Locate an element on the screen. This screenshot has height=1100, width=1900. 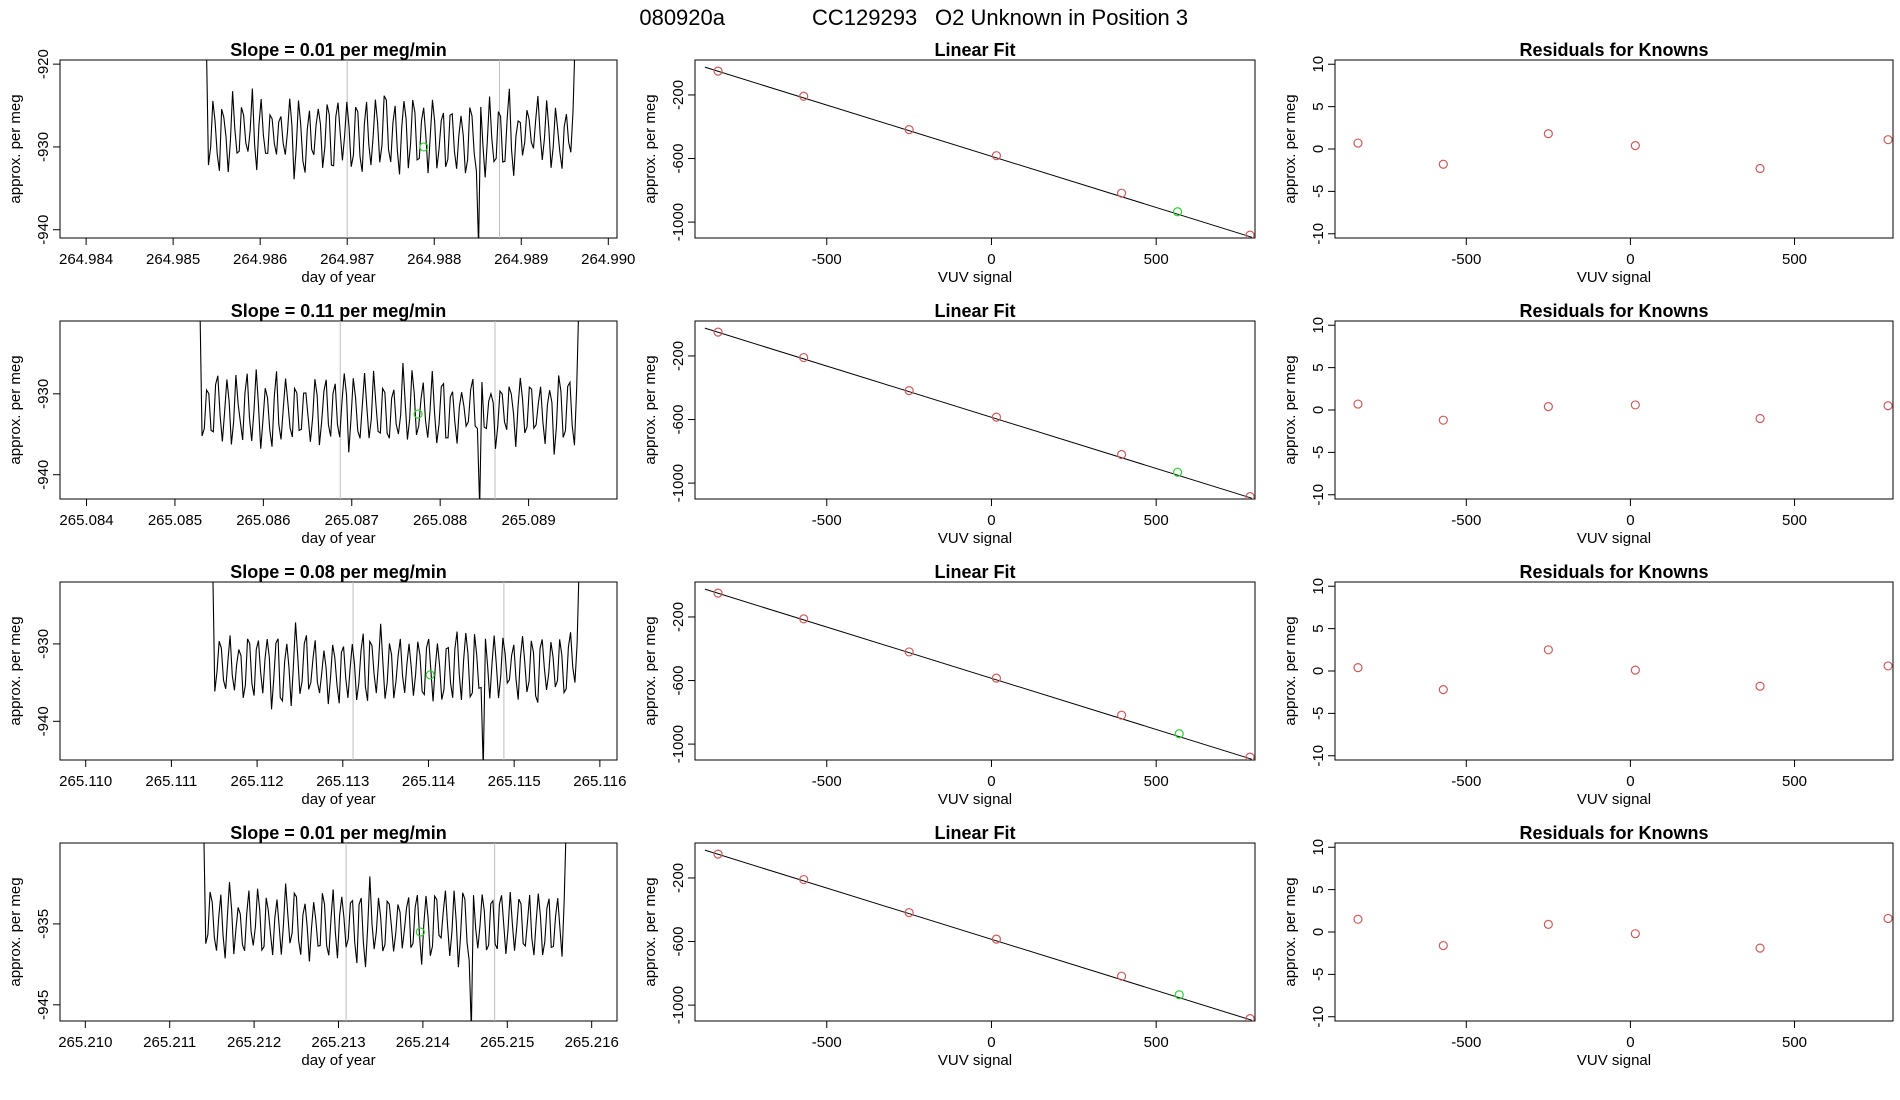
x-tick-label: 265.113 is located at coordinates (342, 781).